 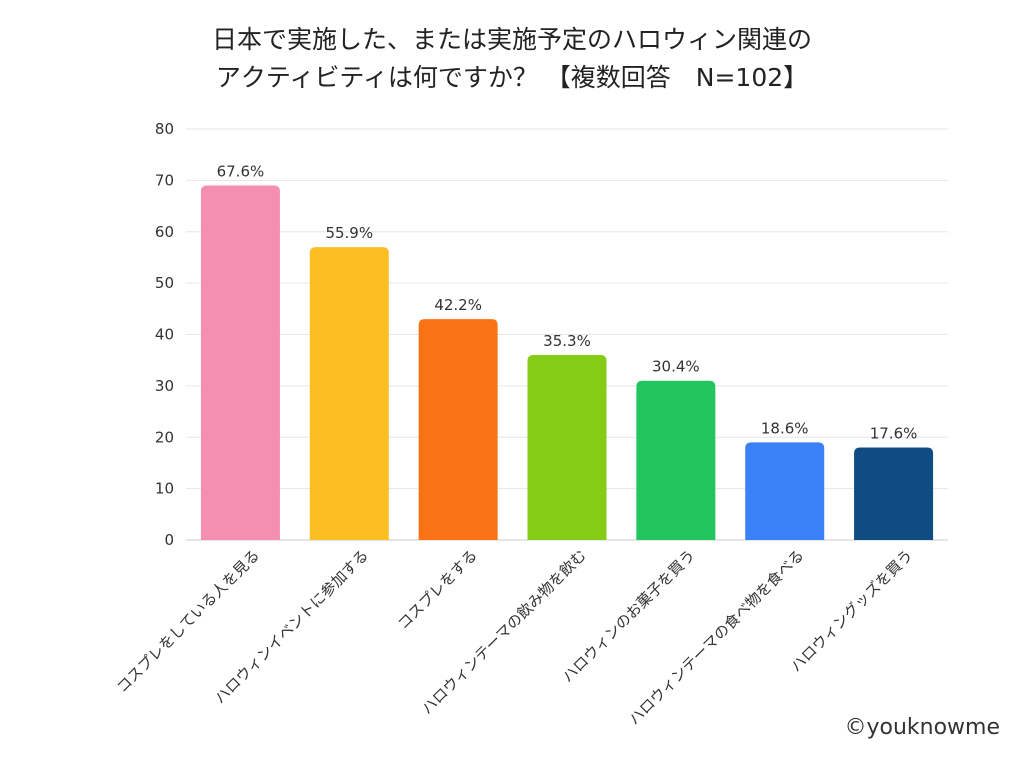 What do you see at coordinates (164, 180) in the screenshot?
I see `y-tick-label: 70` at bounding box center [164, 180].